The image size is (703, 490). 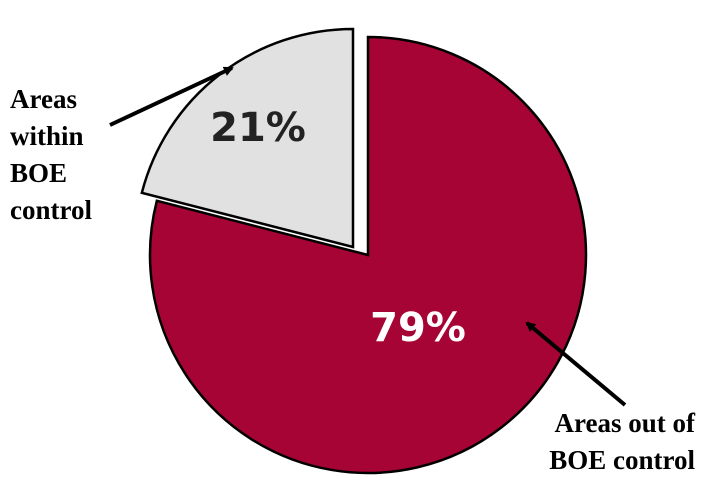 I want to click on callout-line: Areas, so click(x=43, y=99).